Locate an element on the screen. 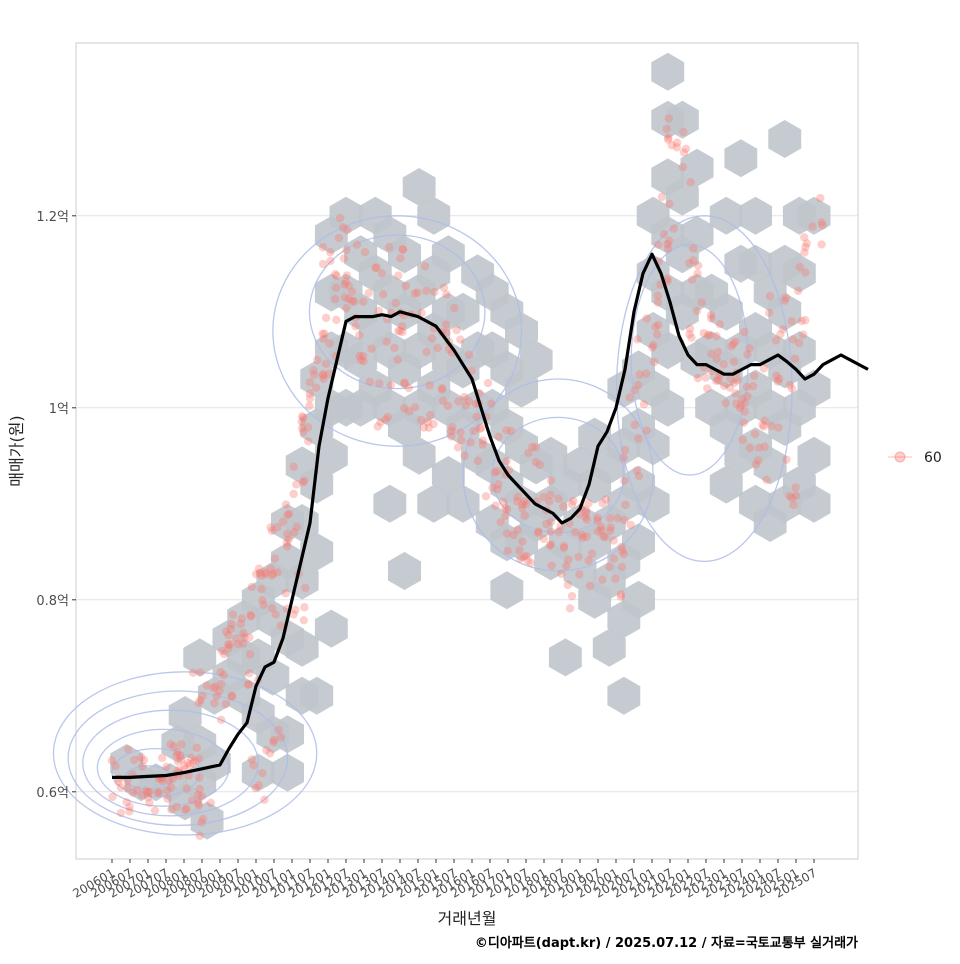  y-tick-label: 0.8억 is located at coordinates (52, 601).